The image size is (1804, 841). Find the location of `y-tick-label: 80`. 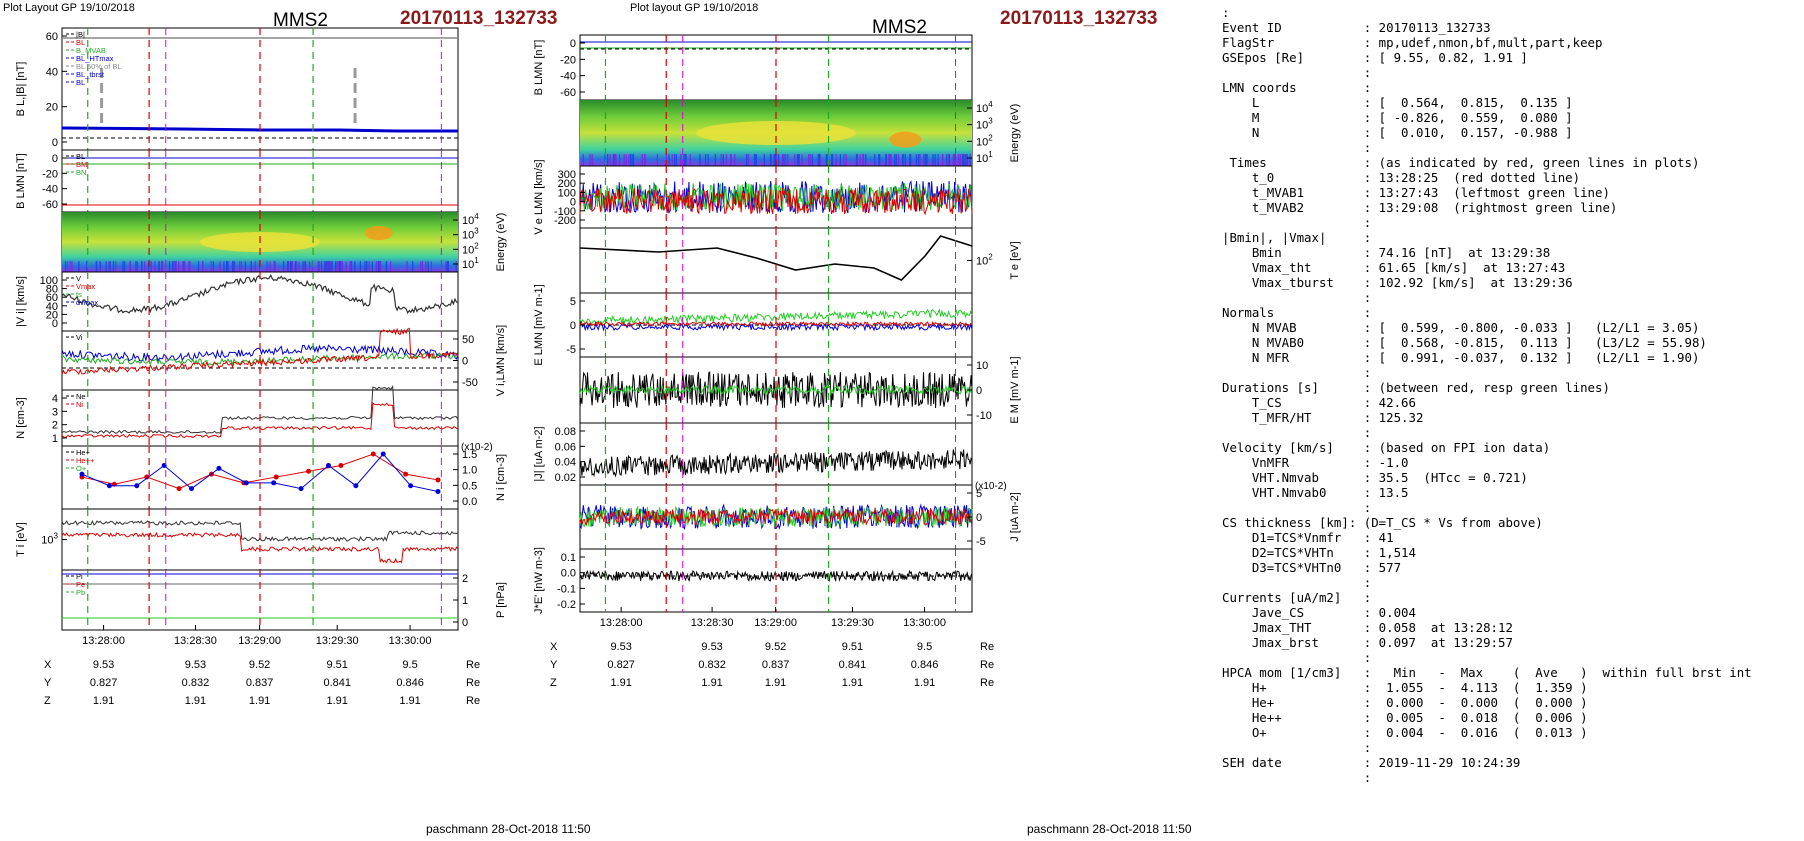

y-tick-label: 80 is located at coordinates (52, 290).